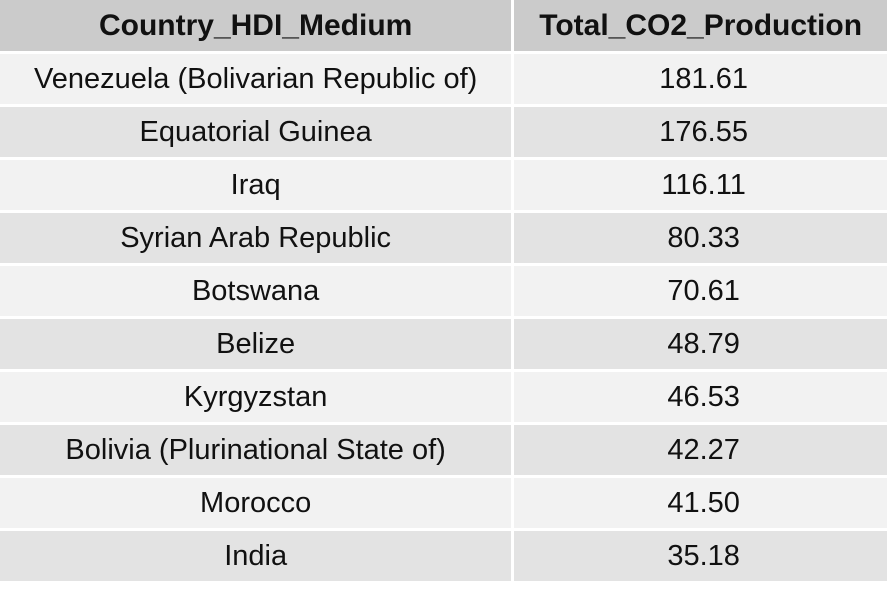 Image resolution: width=896 pixels, height=590 pixels. I want to click on column-header-co2: Total_CO2_Production, so click(700, 25).